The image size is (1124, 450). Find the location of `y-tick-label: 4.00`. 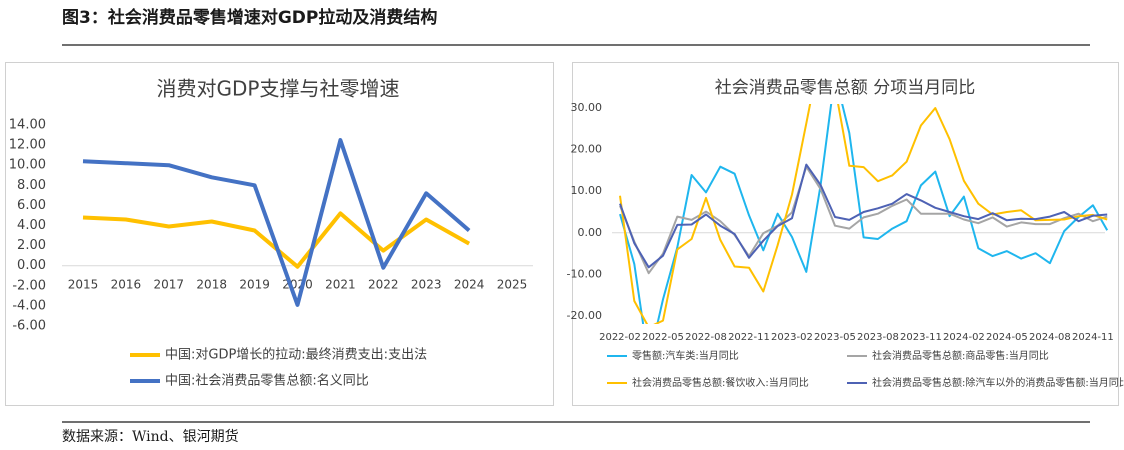

y-tick-label: 4.00 is located at coordinates (31, 225).